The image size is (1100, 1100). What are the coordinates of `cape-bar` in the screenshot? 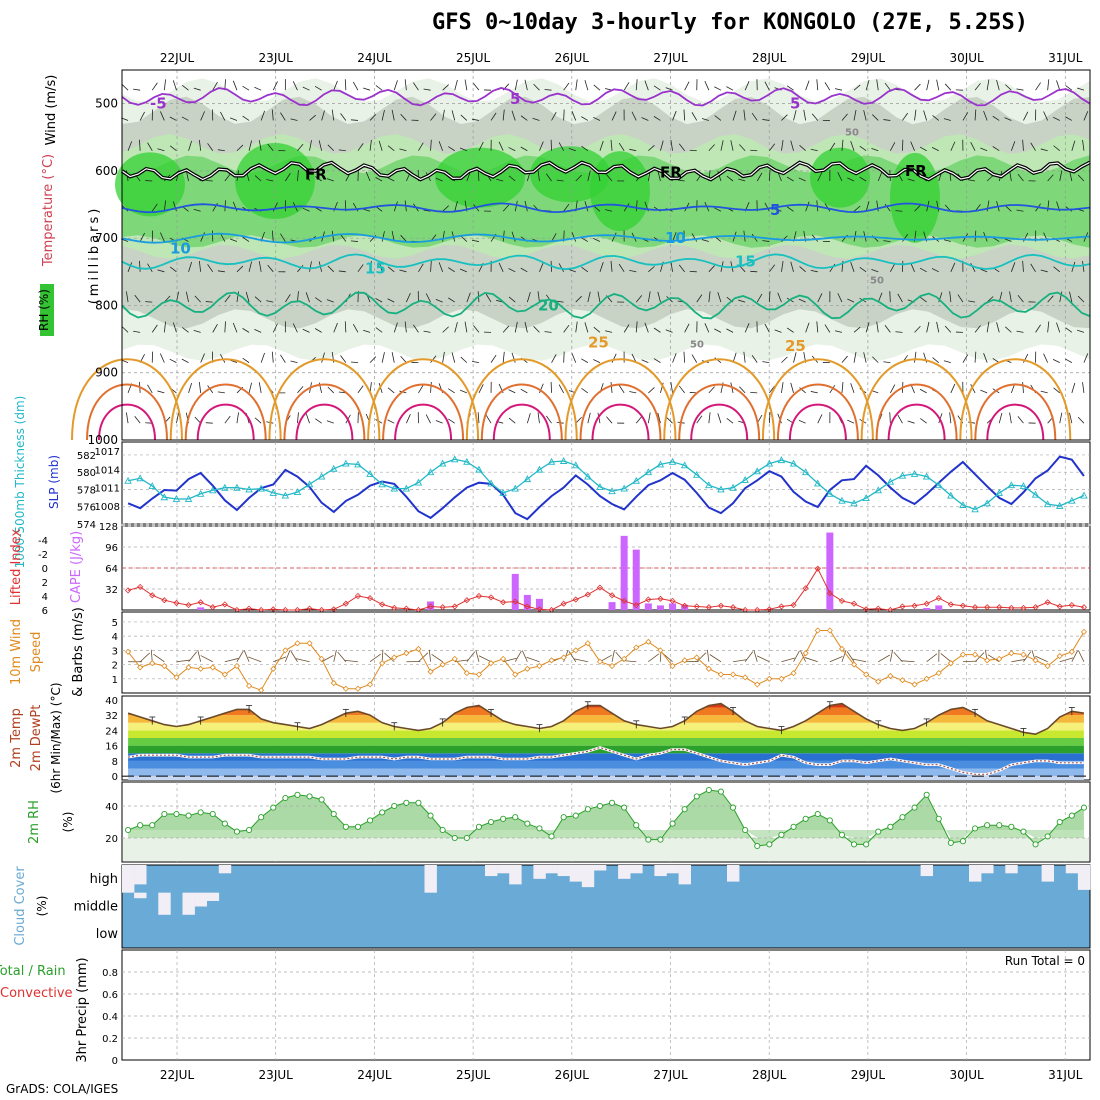 It's located at (636, 579).